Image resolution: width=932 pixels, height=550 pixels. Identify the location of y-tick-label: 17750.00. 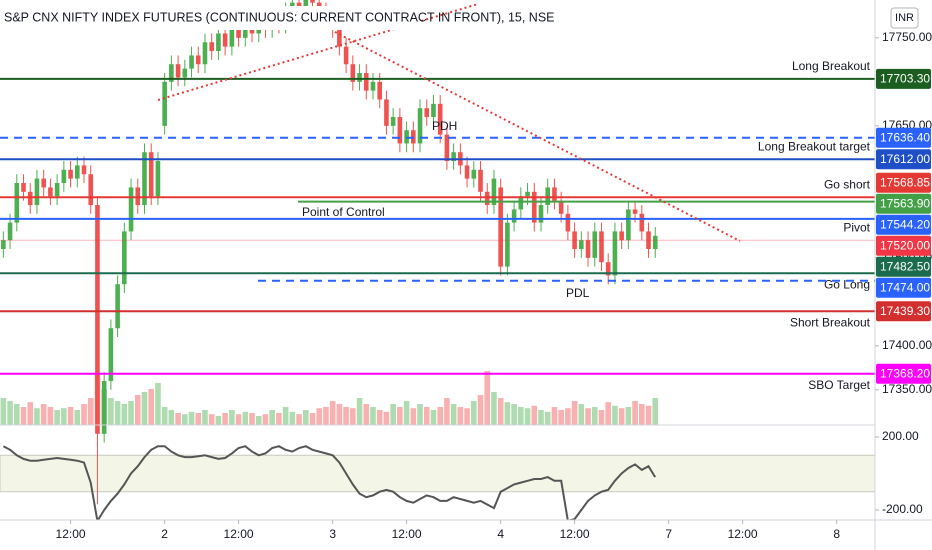
(907, 37).